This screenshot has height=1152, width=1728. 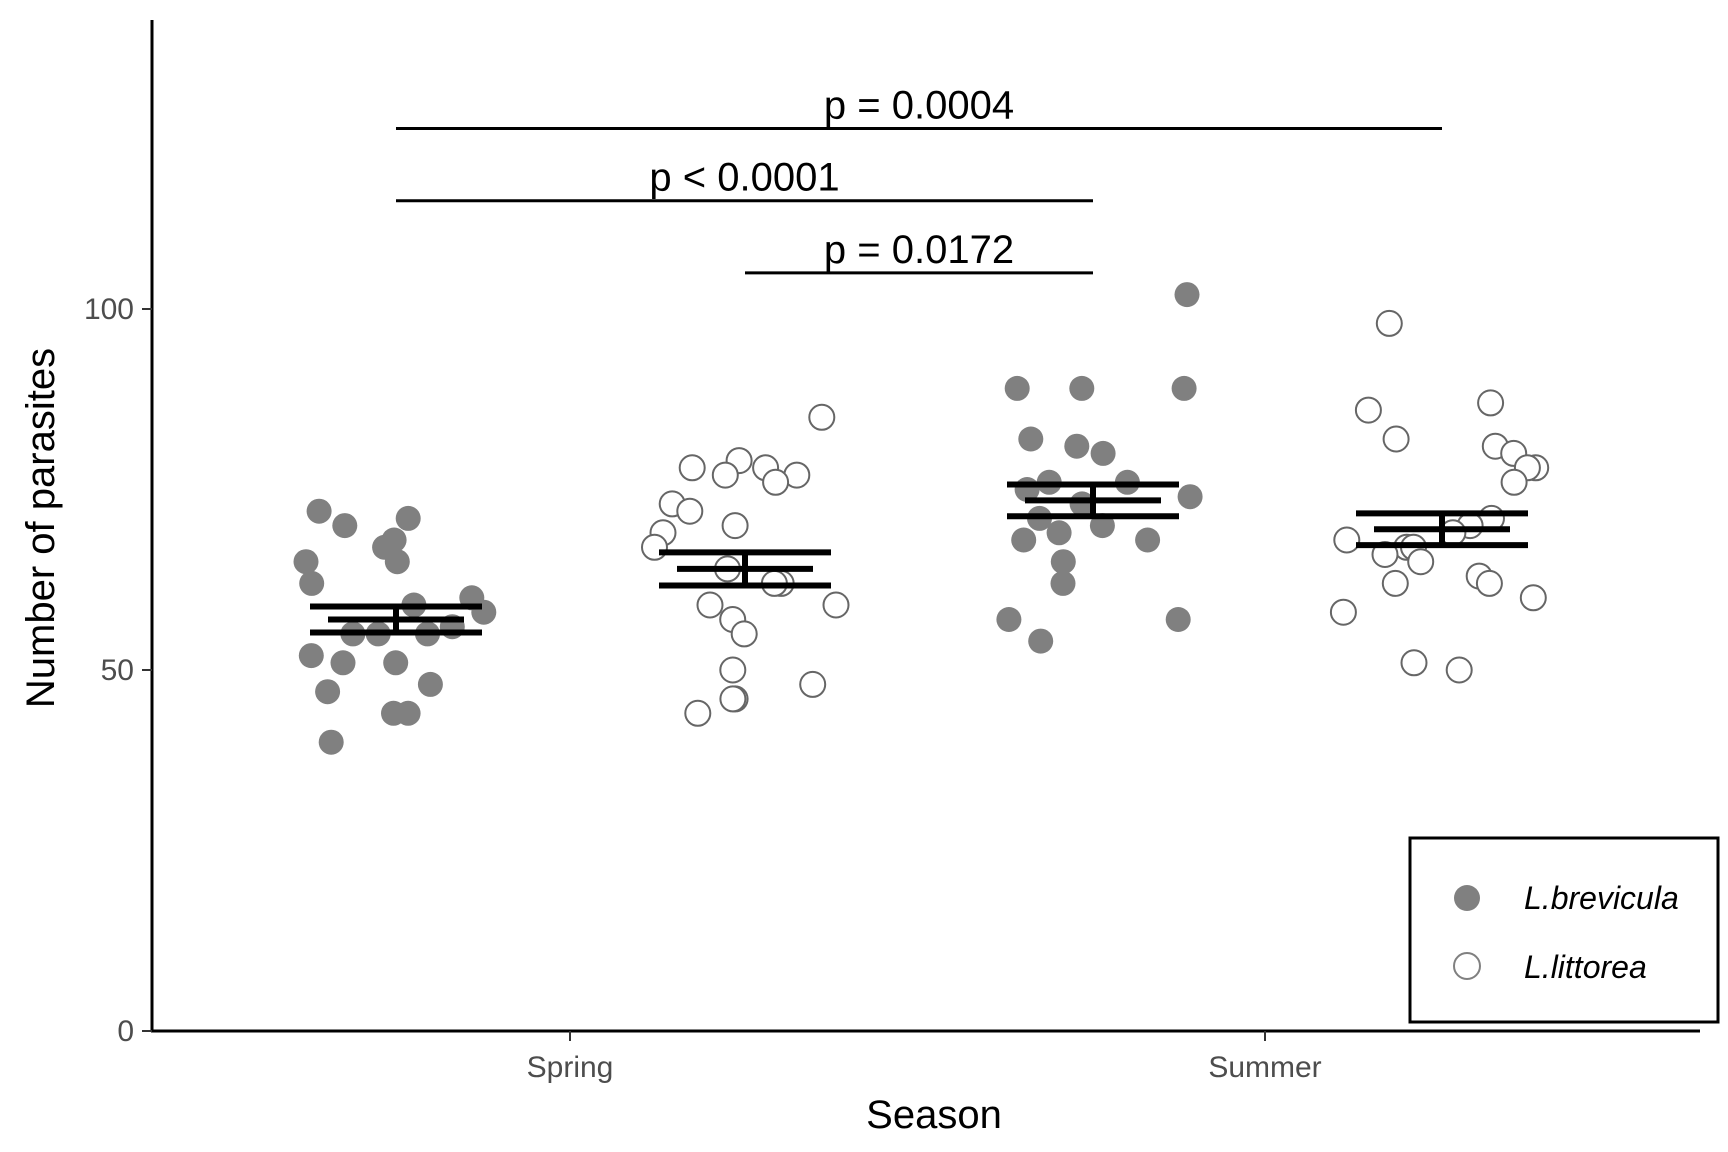 I want to click on x-tick-label: Summer, so click(x=1264, y=1067).